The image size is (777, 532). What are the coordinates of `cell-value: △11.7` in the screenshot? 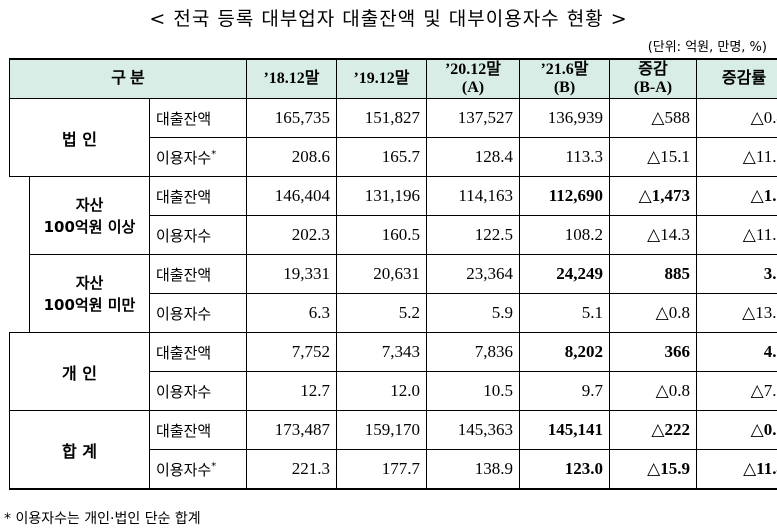 It's located at (736, 235).